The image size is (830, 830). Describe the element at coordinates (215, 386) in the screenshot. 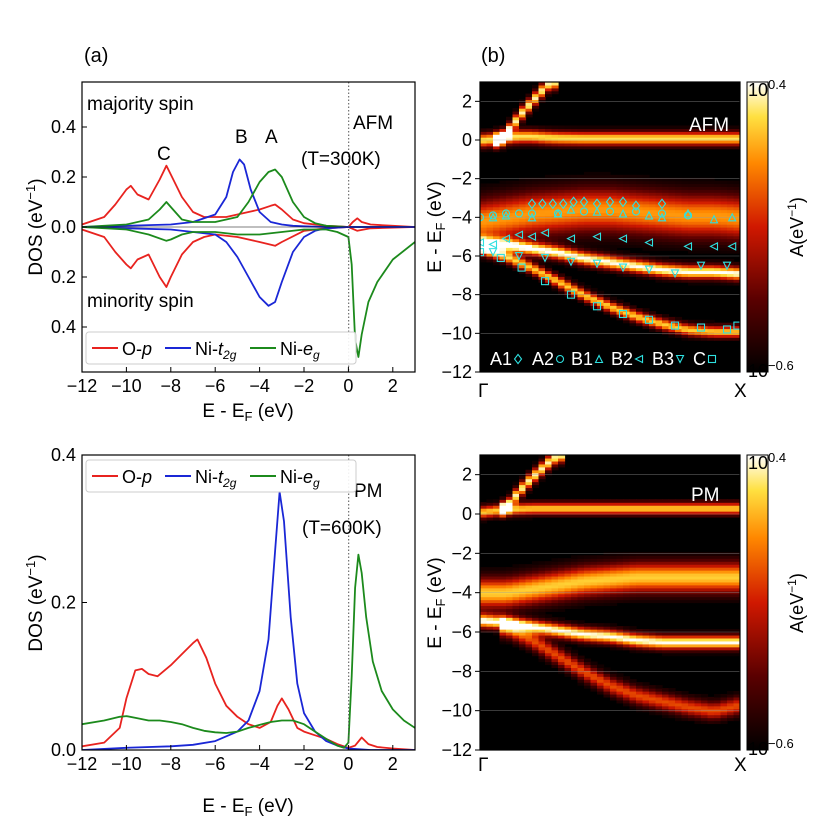

I see `x-tick-label: −6` at that location.